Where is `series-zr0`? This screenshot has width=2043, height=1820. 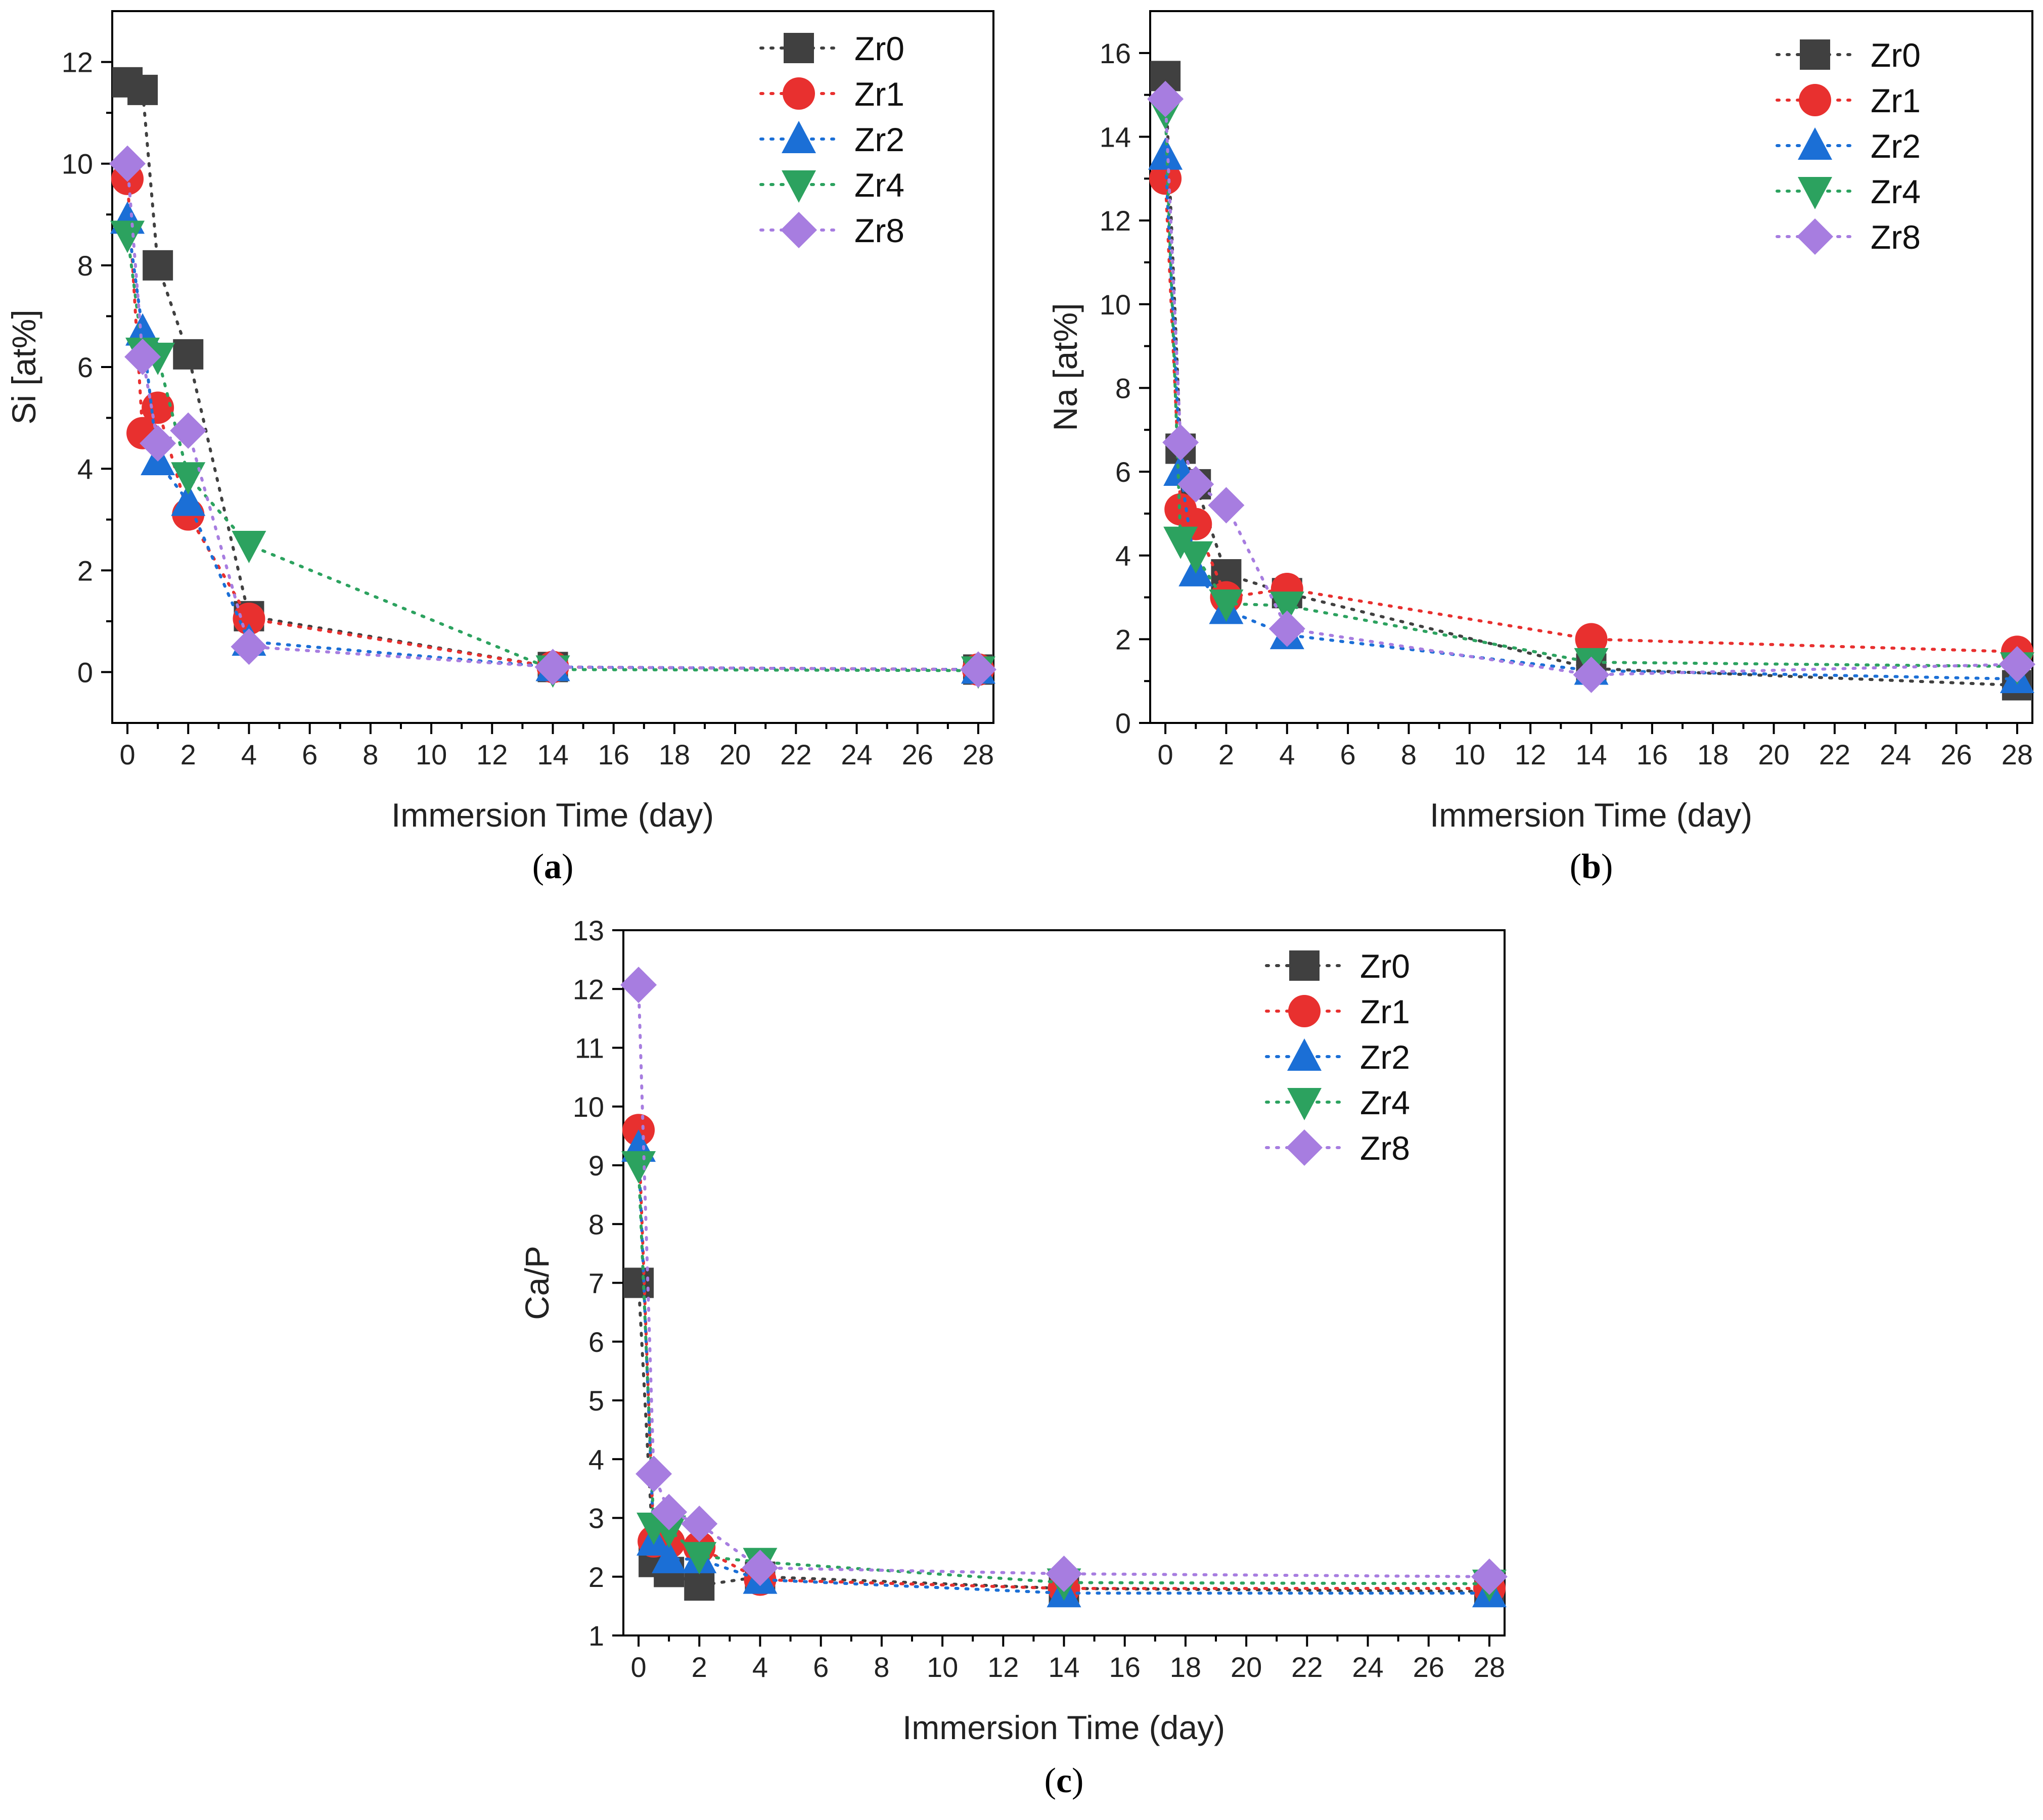 series-zr0 is located at coordinates (552, 376).